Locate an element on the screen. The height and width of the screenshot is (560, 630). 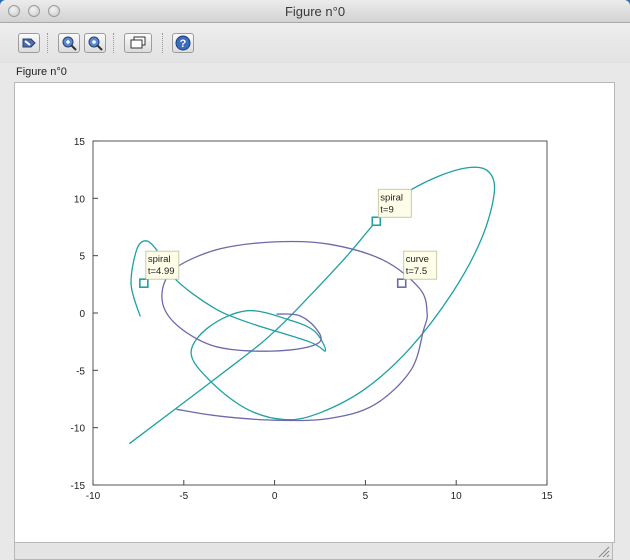
zoom-in-icon is located at coordinates (69, 43).